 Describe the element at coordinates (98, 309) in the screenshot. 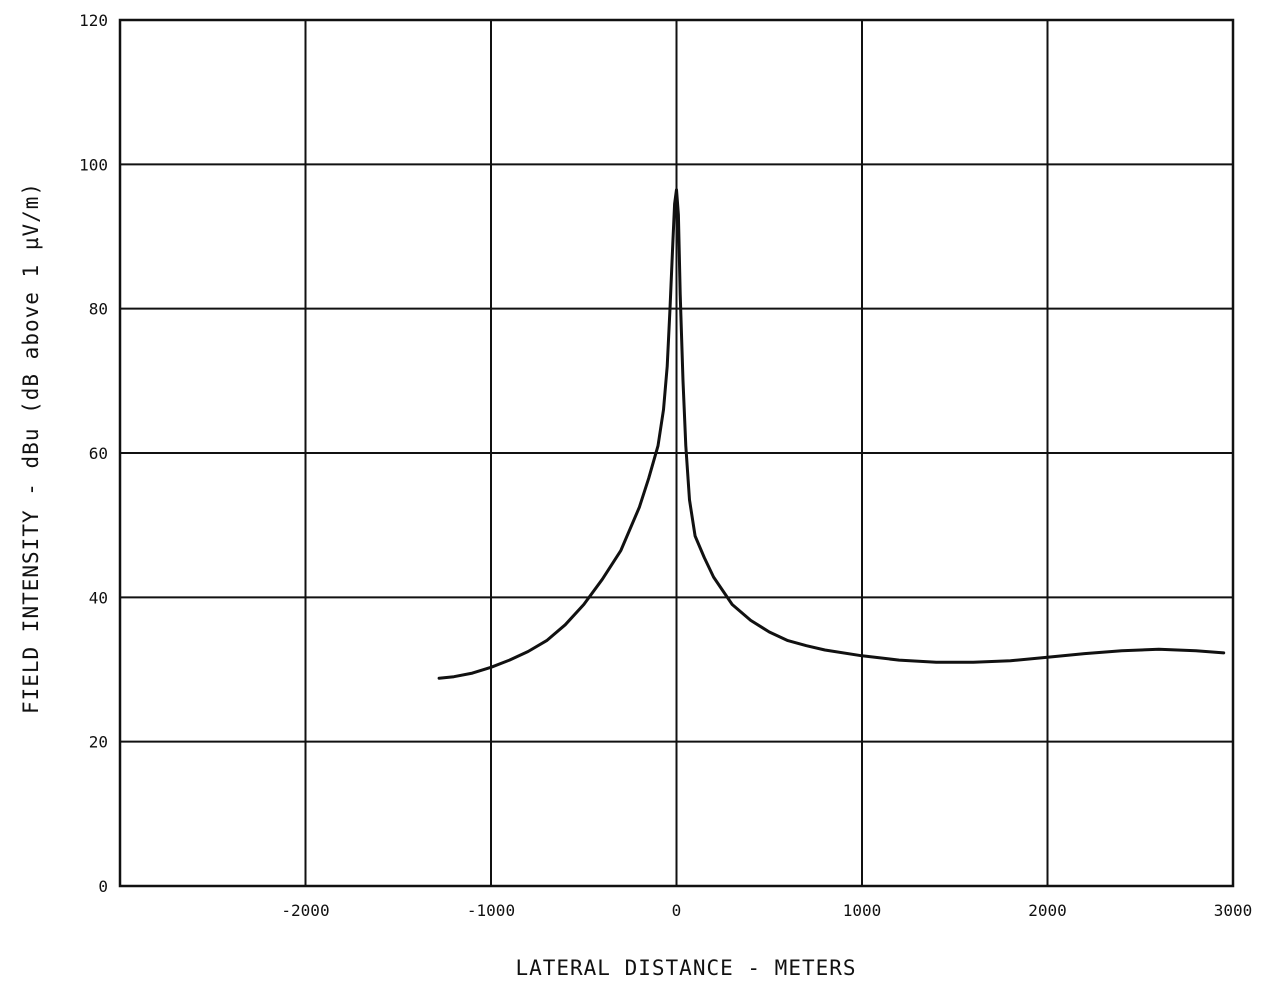

I see `y-tick-label: 80` at that location.